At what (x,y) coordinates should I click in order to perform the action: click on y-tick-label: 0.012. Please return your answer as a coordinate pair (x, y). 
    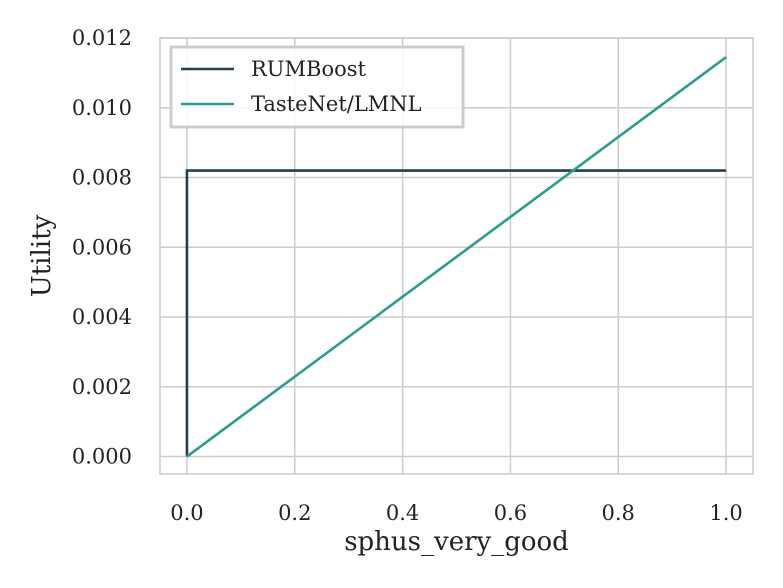
    Looking at the image, I should click on (102, 38).